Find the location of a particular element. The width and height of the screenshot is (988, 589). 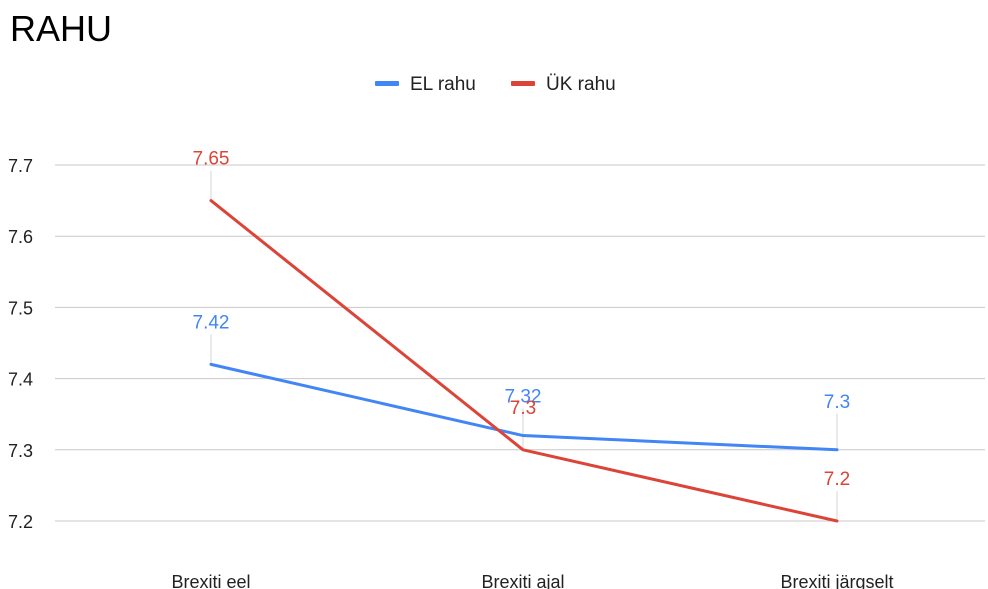

data-label: 7.42 is located at coordinates (211, 322).